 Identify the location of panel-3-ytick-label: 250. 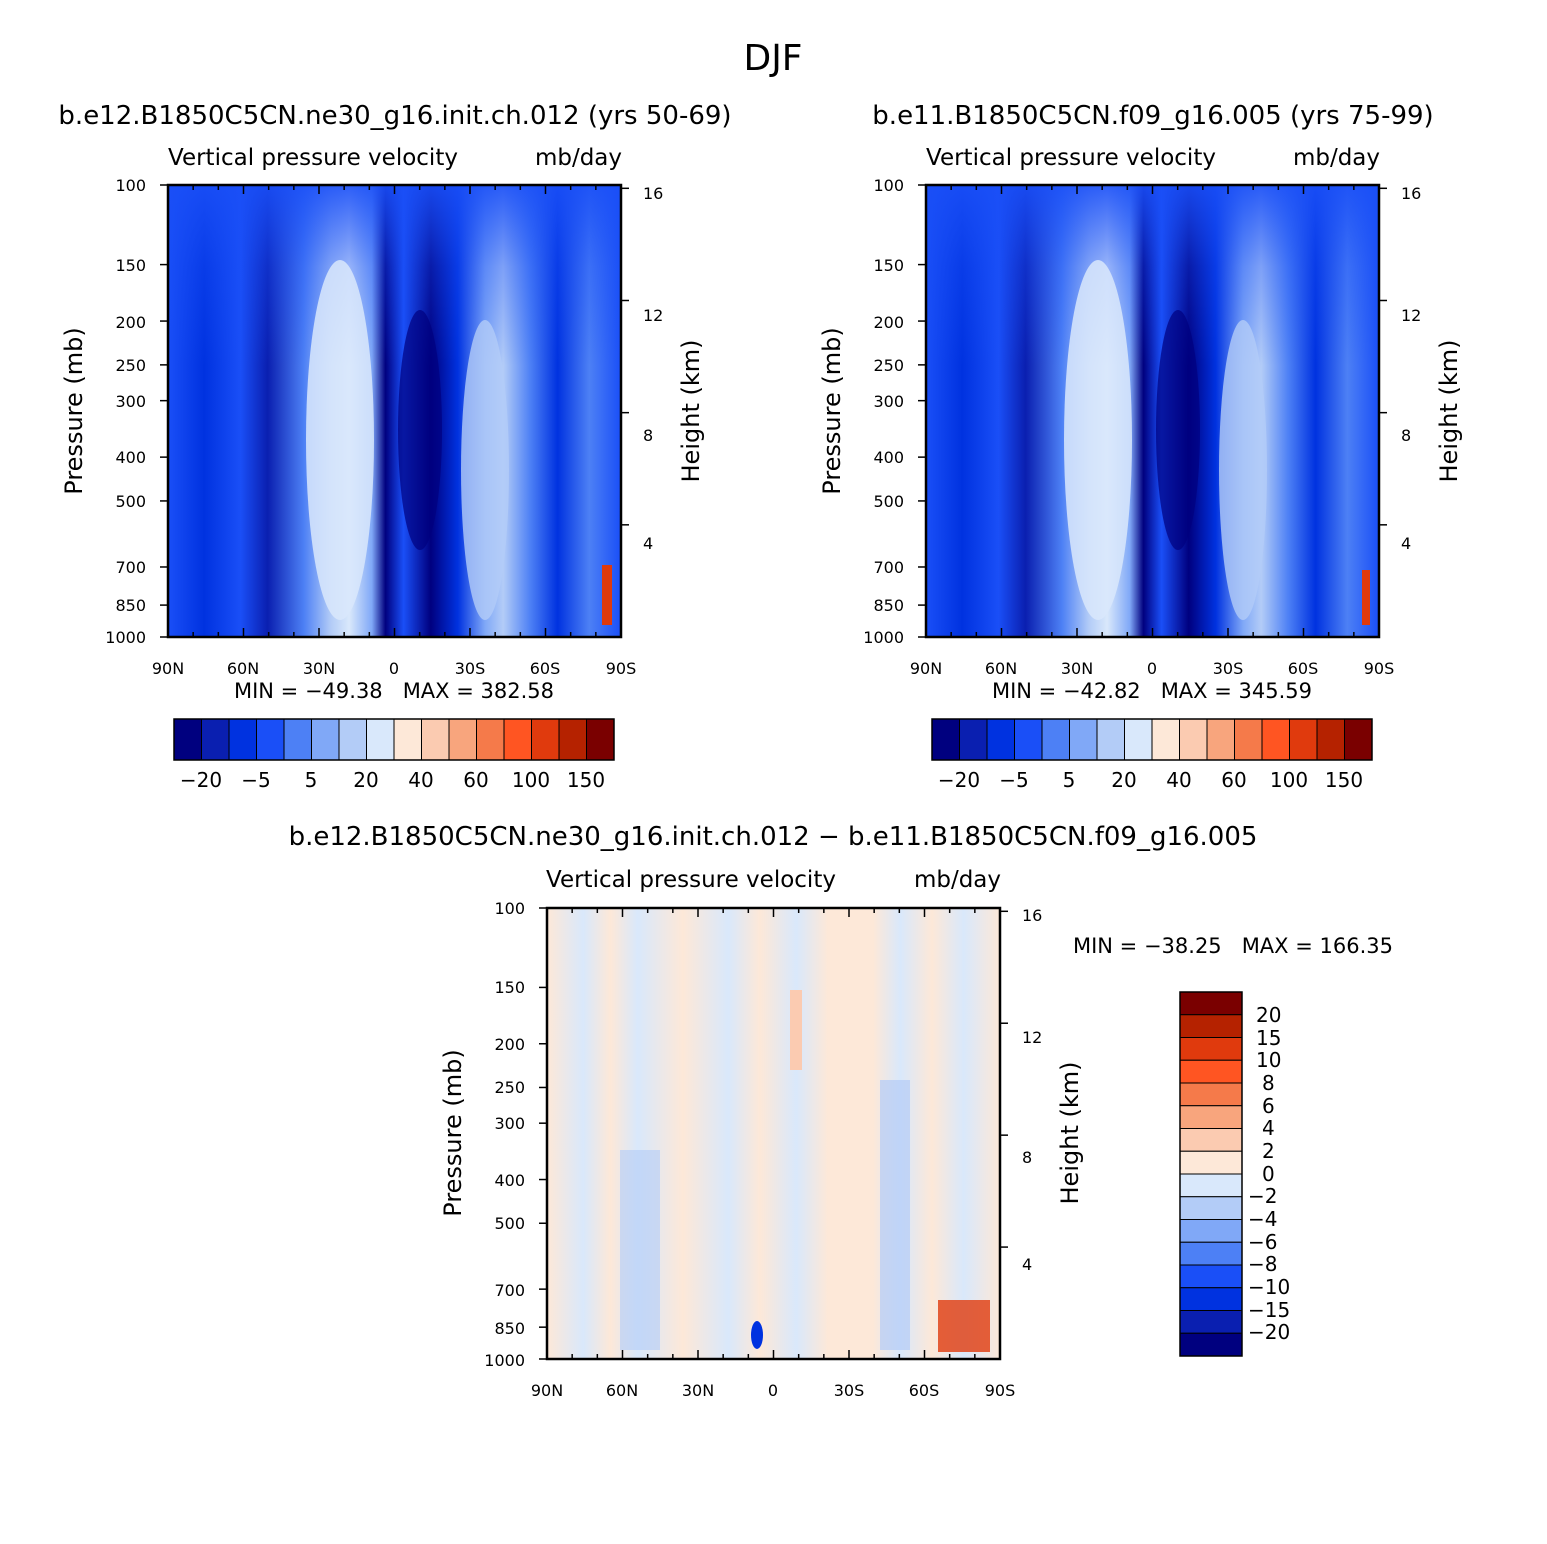
(509, 1087).